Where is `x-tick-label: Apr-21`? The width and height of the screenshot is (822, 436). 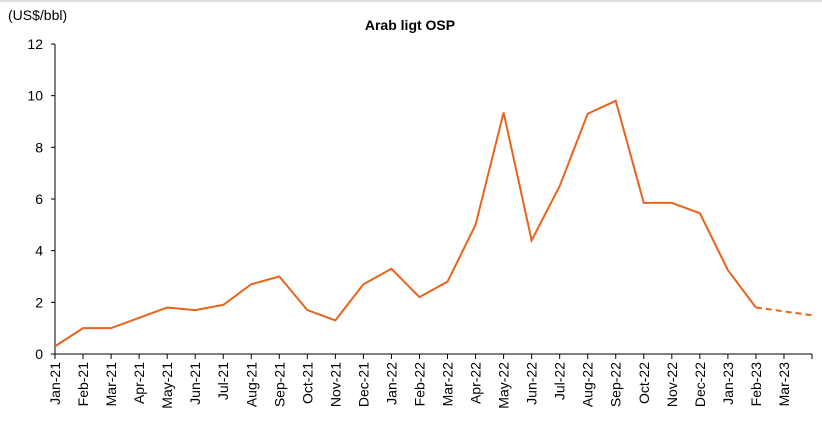
x-tick-label: Apr-21 is located at coordinates (139, 383).